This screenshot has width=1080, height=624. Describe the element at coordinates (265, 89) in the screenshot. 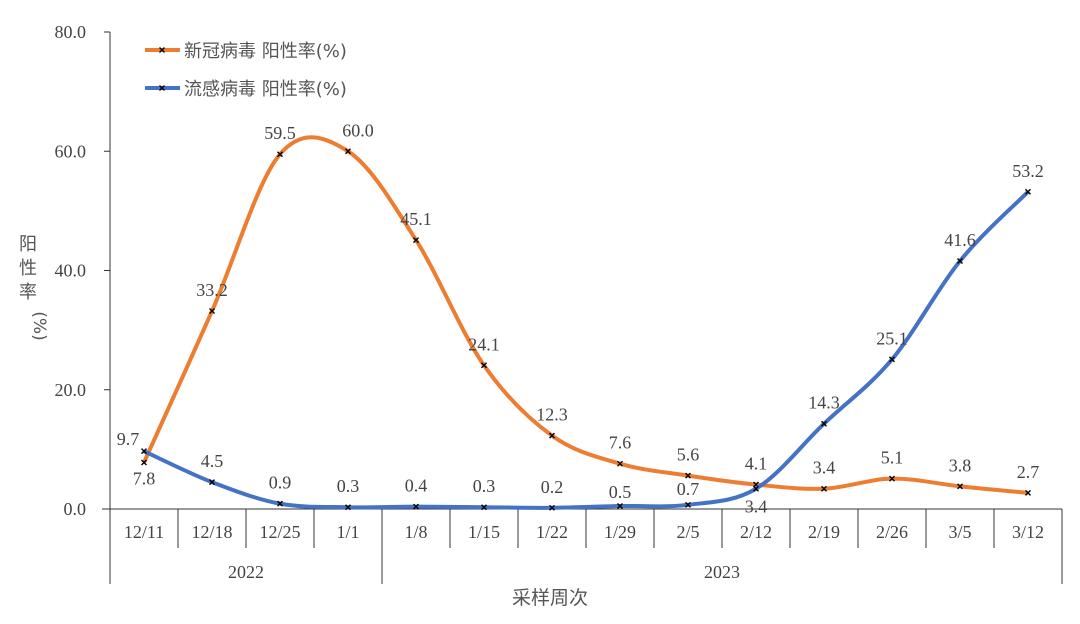

I see `legend-label: 流感病毒 阳性率(%)` at that location.